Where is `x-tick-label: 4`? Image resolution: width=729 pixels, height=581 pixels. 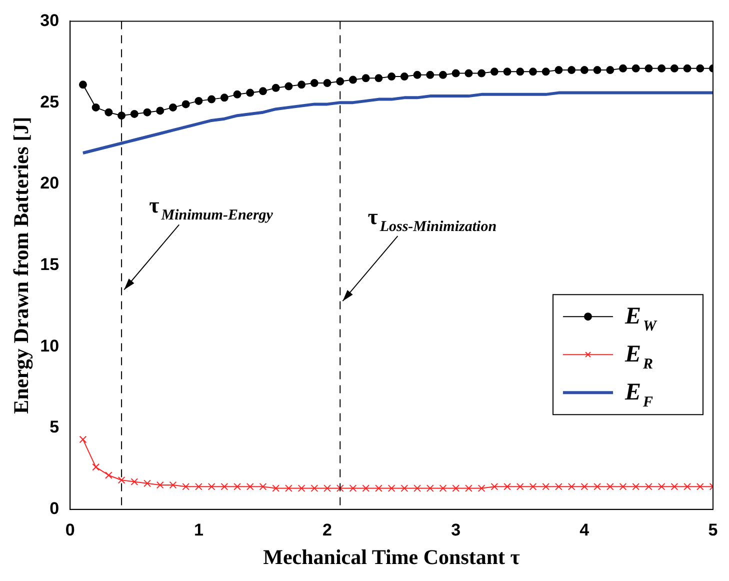 x-tick-label: 4 is located at coordinates (585, 530).